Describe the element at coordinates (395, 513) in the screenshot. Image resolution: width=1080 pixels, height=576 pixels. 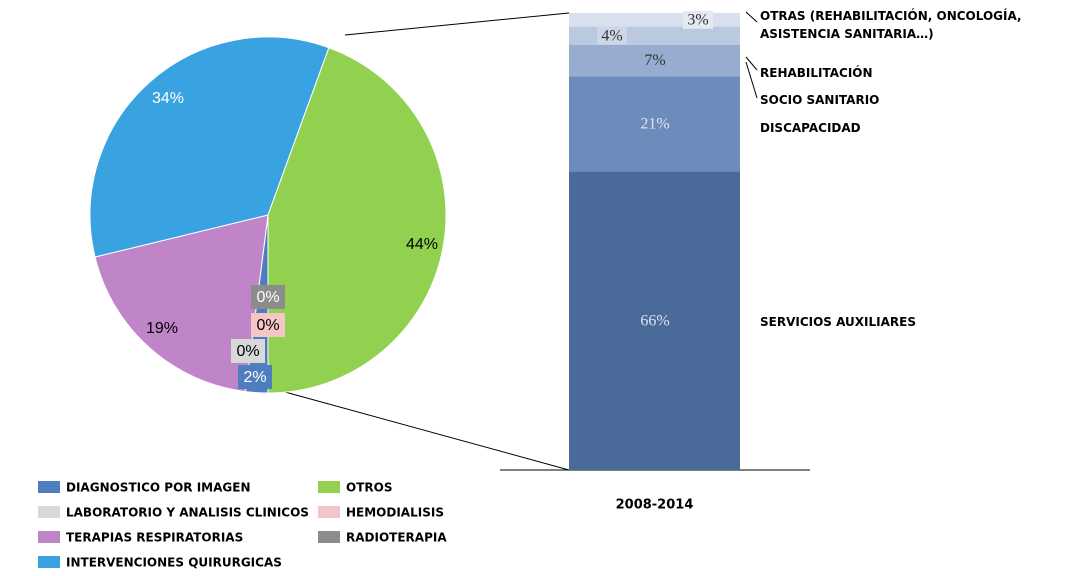
I see `legend-label: HEMODIALISIS` at that location.